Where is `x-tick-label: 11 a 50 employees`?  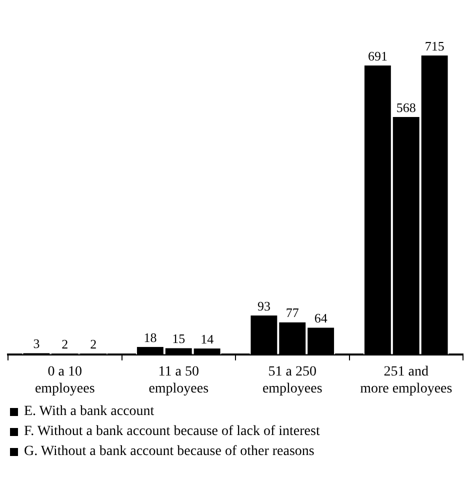
x-tick-label: 11 a 50 employees is located at coordinates (178, 380).